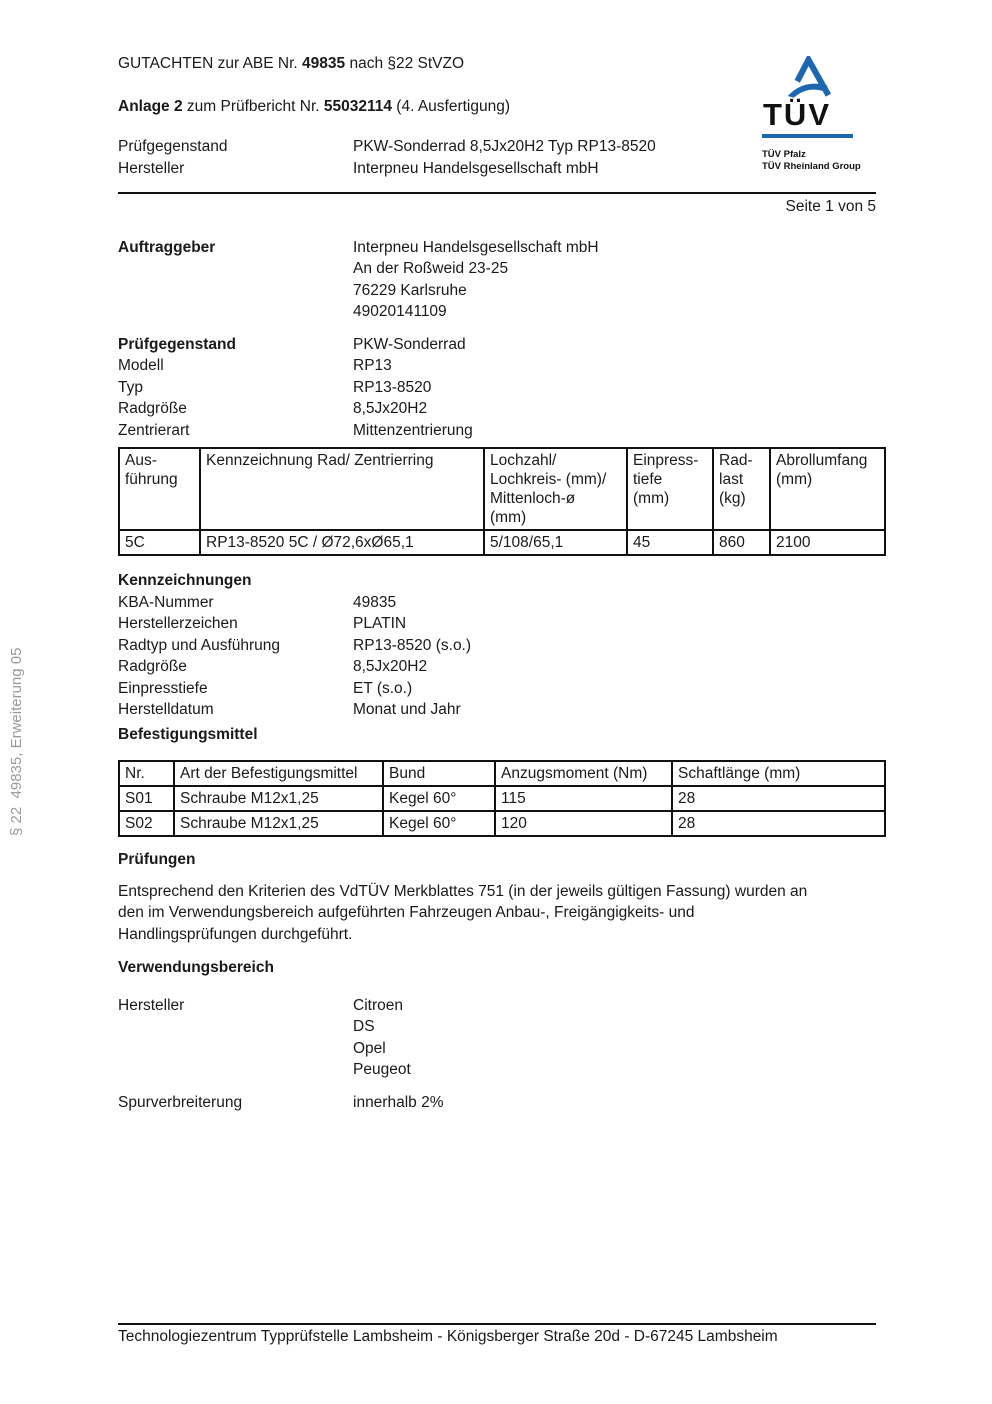  I want to click on kba-nummer-value: 49835, so click(375, 602).